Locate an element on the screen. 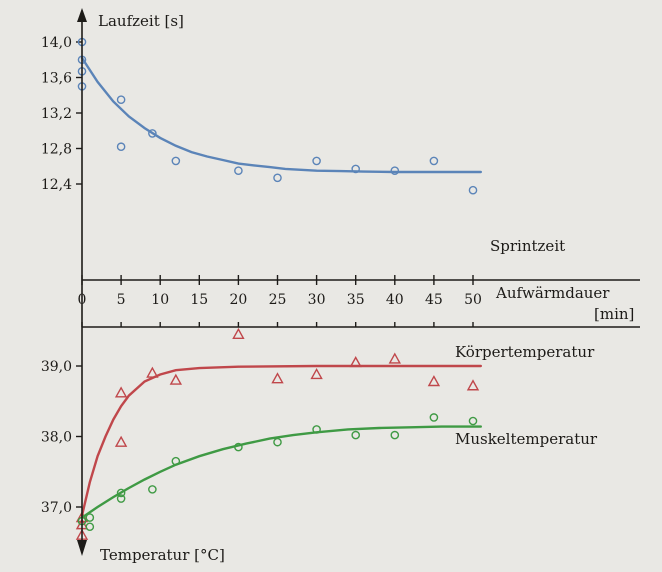 The width and height of the screenshot is (662, 572). x-tick-label: 25 is located at coordinates (278, 300).